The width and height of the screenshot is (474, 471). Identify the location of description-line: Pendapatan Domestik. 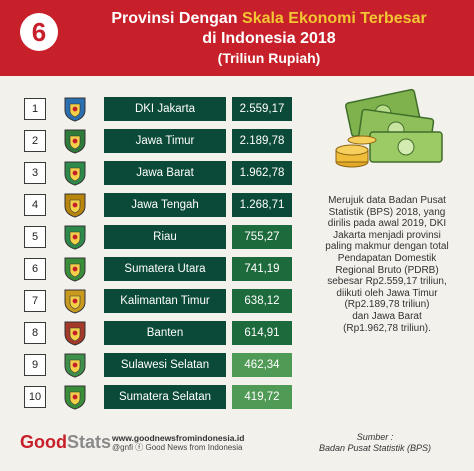
(387, 258).